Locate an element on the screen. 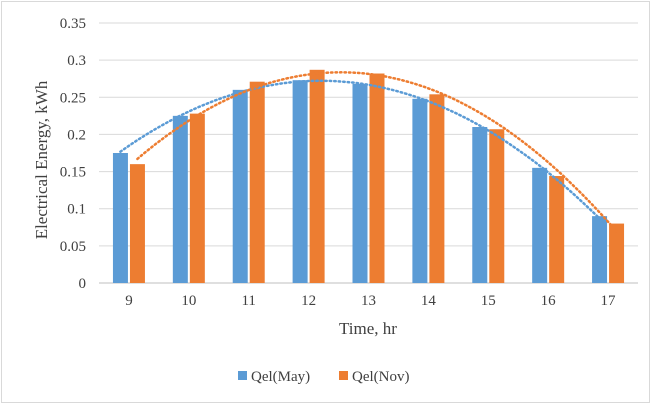 The height and width of the screenshot is (405, 652). y-axis-title: Electrical Energy, kWh is located at coordinates (41, 159).